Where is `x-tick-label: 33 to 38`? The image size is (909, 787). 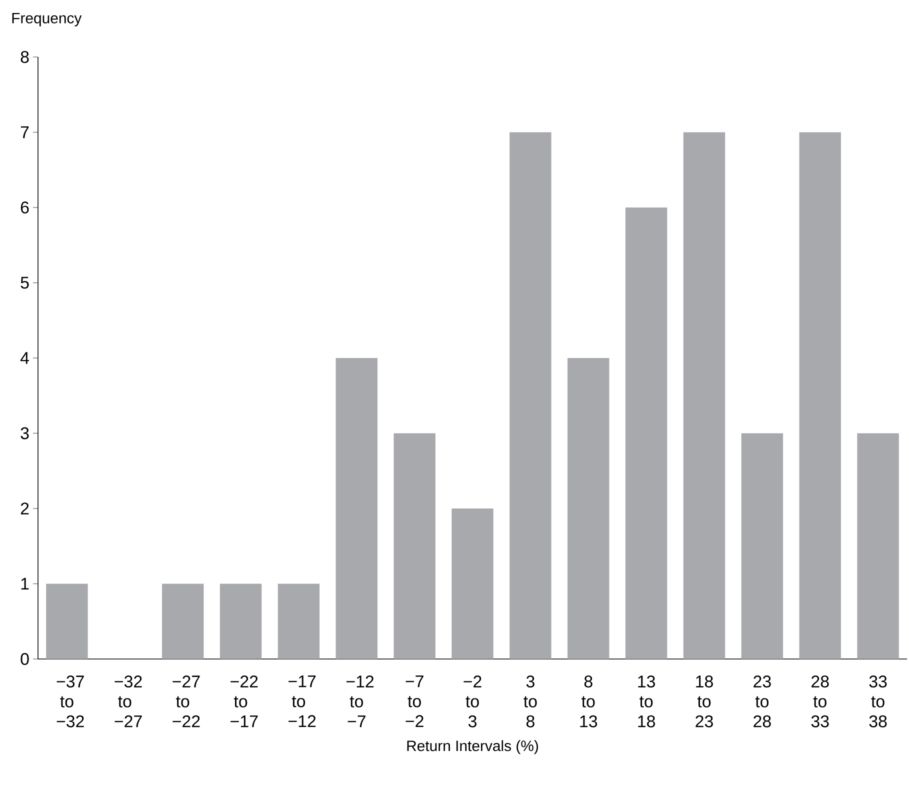 x-tick-label: 33 to 38 is located at coordinates (878, 702).